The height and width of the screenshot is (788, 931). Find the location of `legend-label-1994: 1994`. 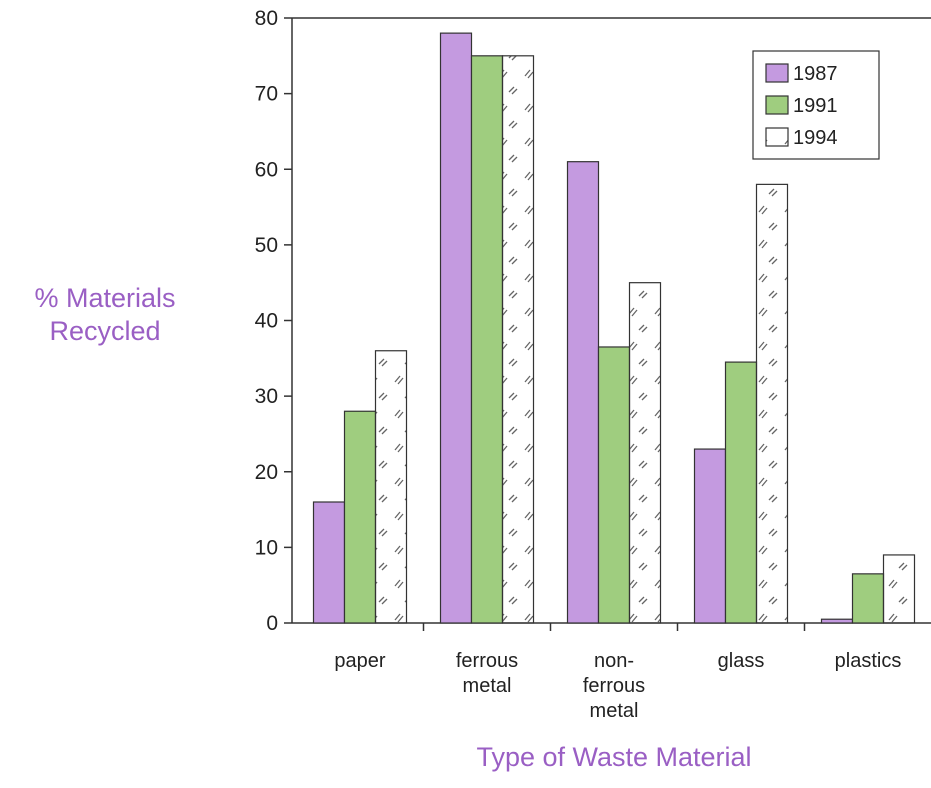

legend-label-1994: 1994 is located at coordinates (815, 138).